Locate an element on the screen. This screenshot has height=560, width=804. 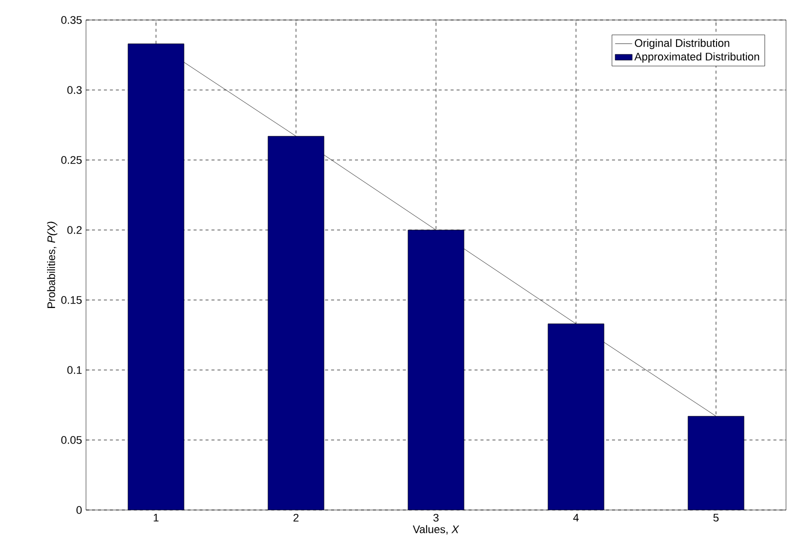
legend-label: Original Distribution is located at coordinates (682, 44).